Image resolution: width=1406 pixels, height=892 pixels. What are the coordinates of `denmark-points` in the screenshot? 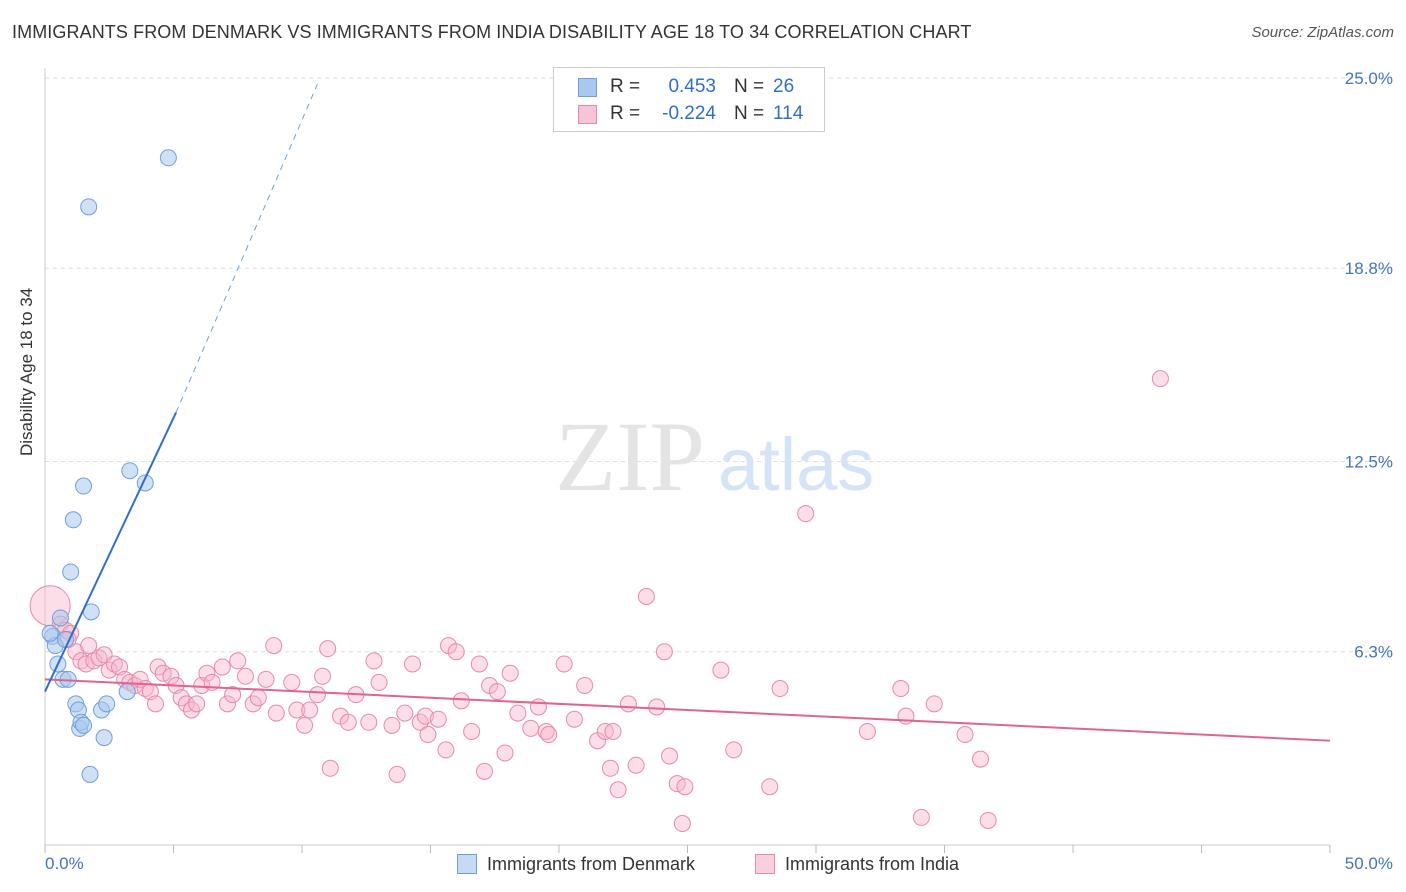 It's located at (109, 466).